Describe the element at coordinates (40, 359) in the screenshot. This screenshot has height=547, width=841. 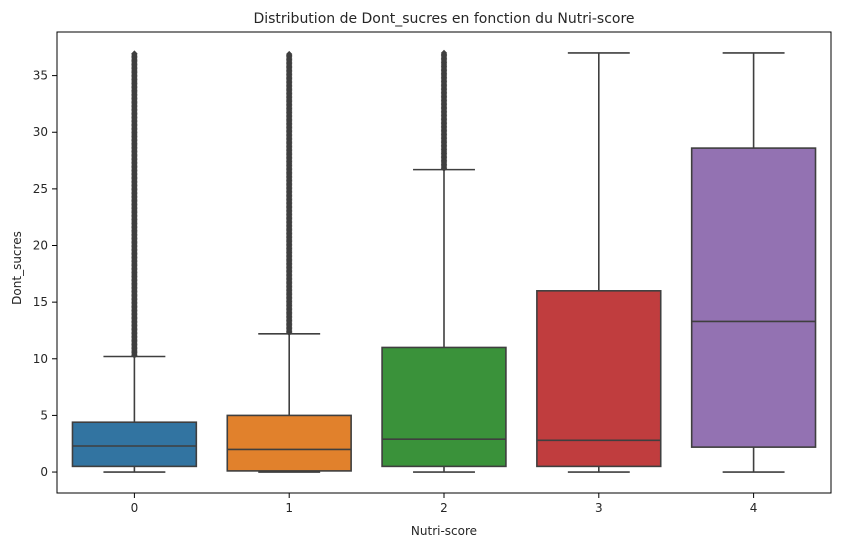
I see `y-tick-label: 10` at that location.